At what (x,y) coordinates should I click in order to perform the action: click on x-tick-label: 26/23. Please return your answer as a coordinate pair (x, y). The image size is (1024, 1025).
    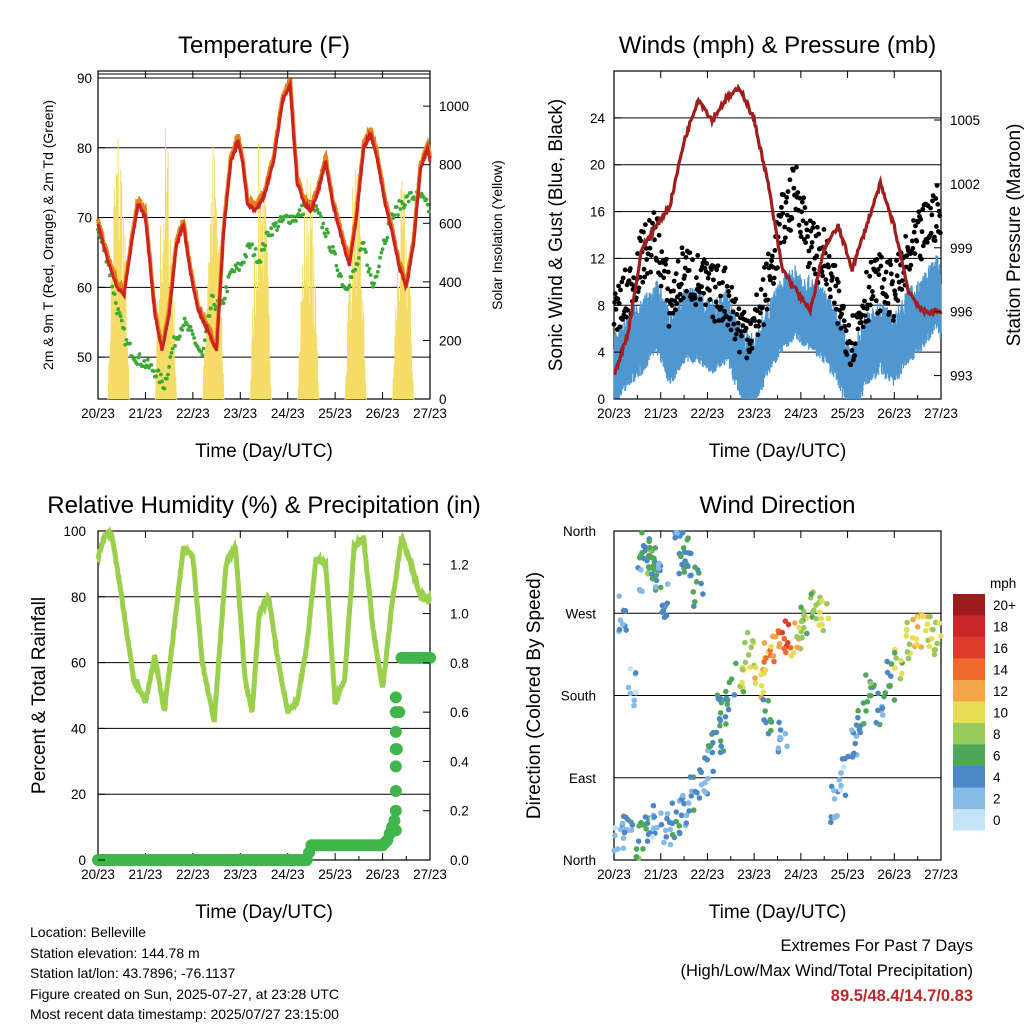
    Looking at the image, I should click on (894, 874).